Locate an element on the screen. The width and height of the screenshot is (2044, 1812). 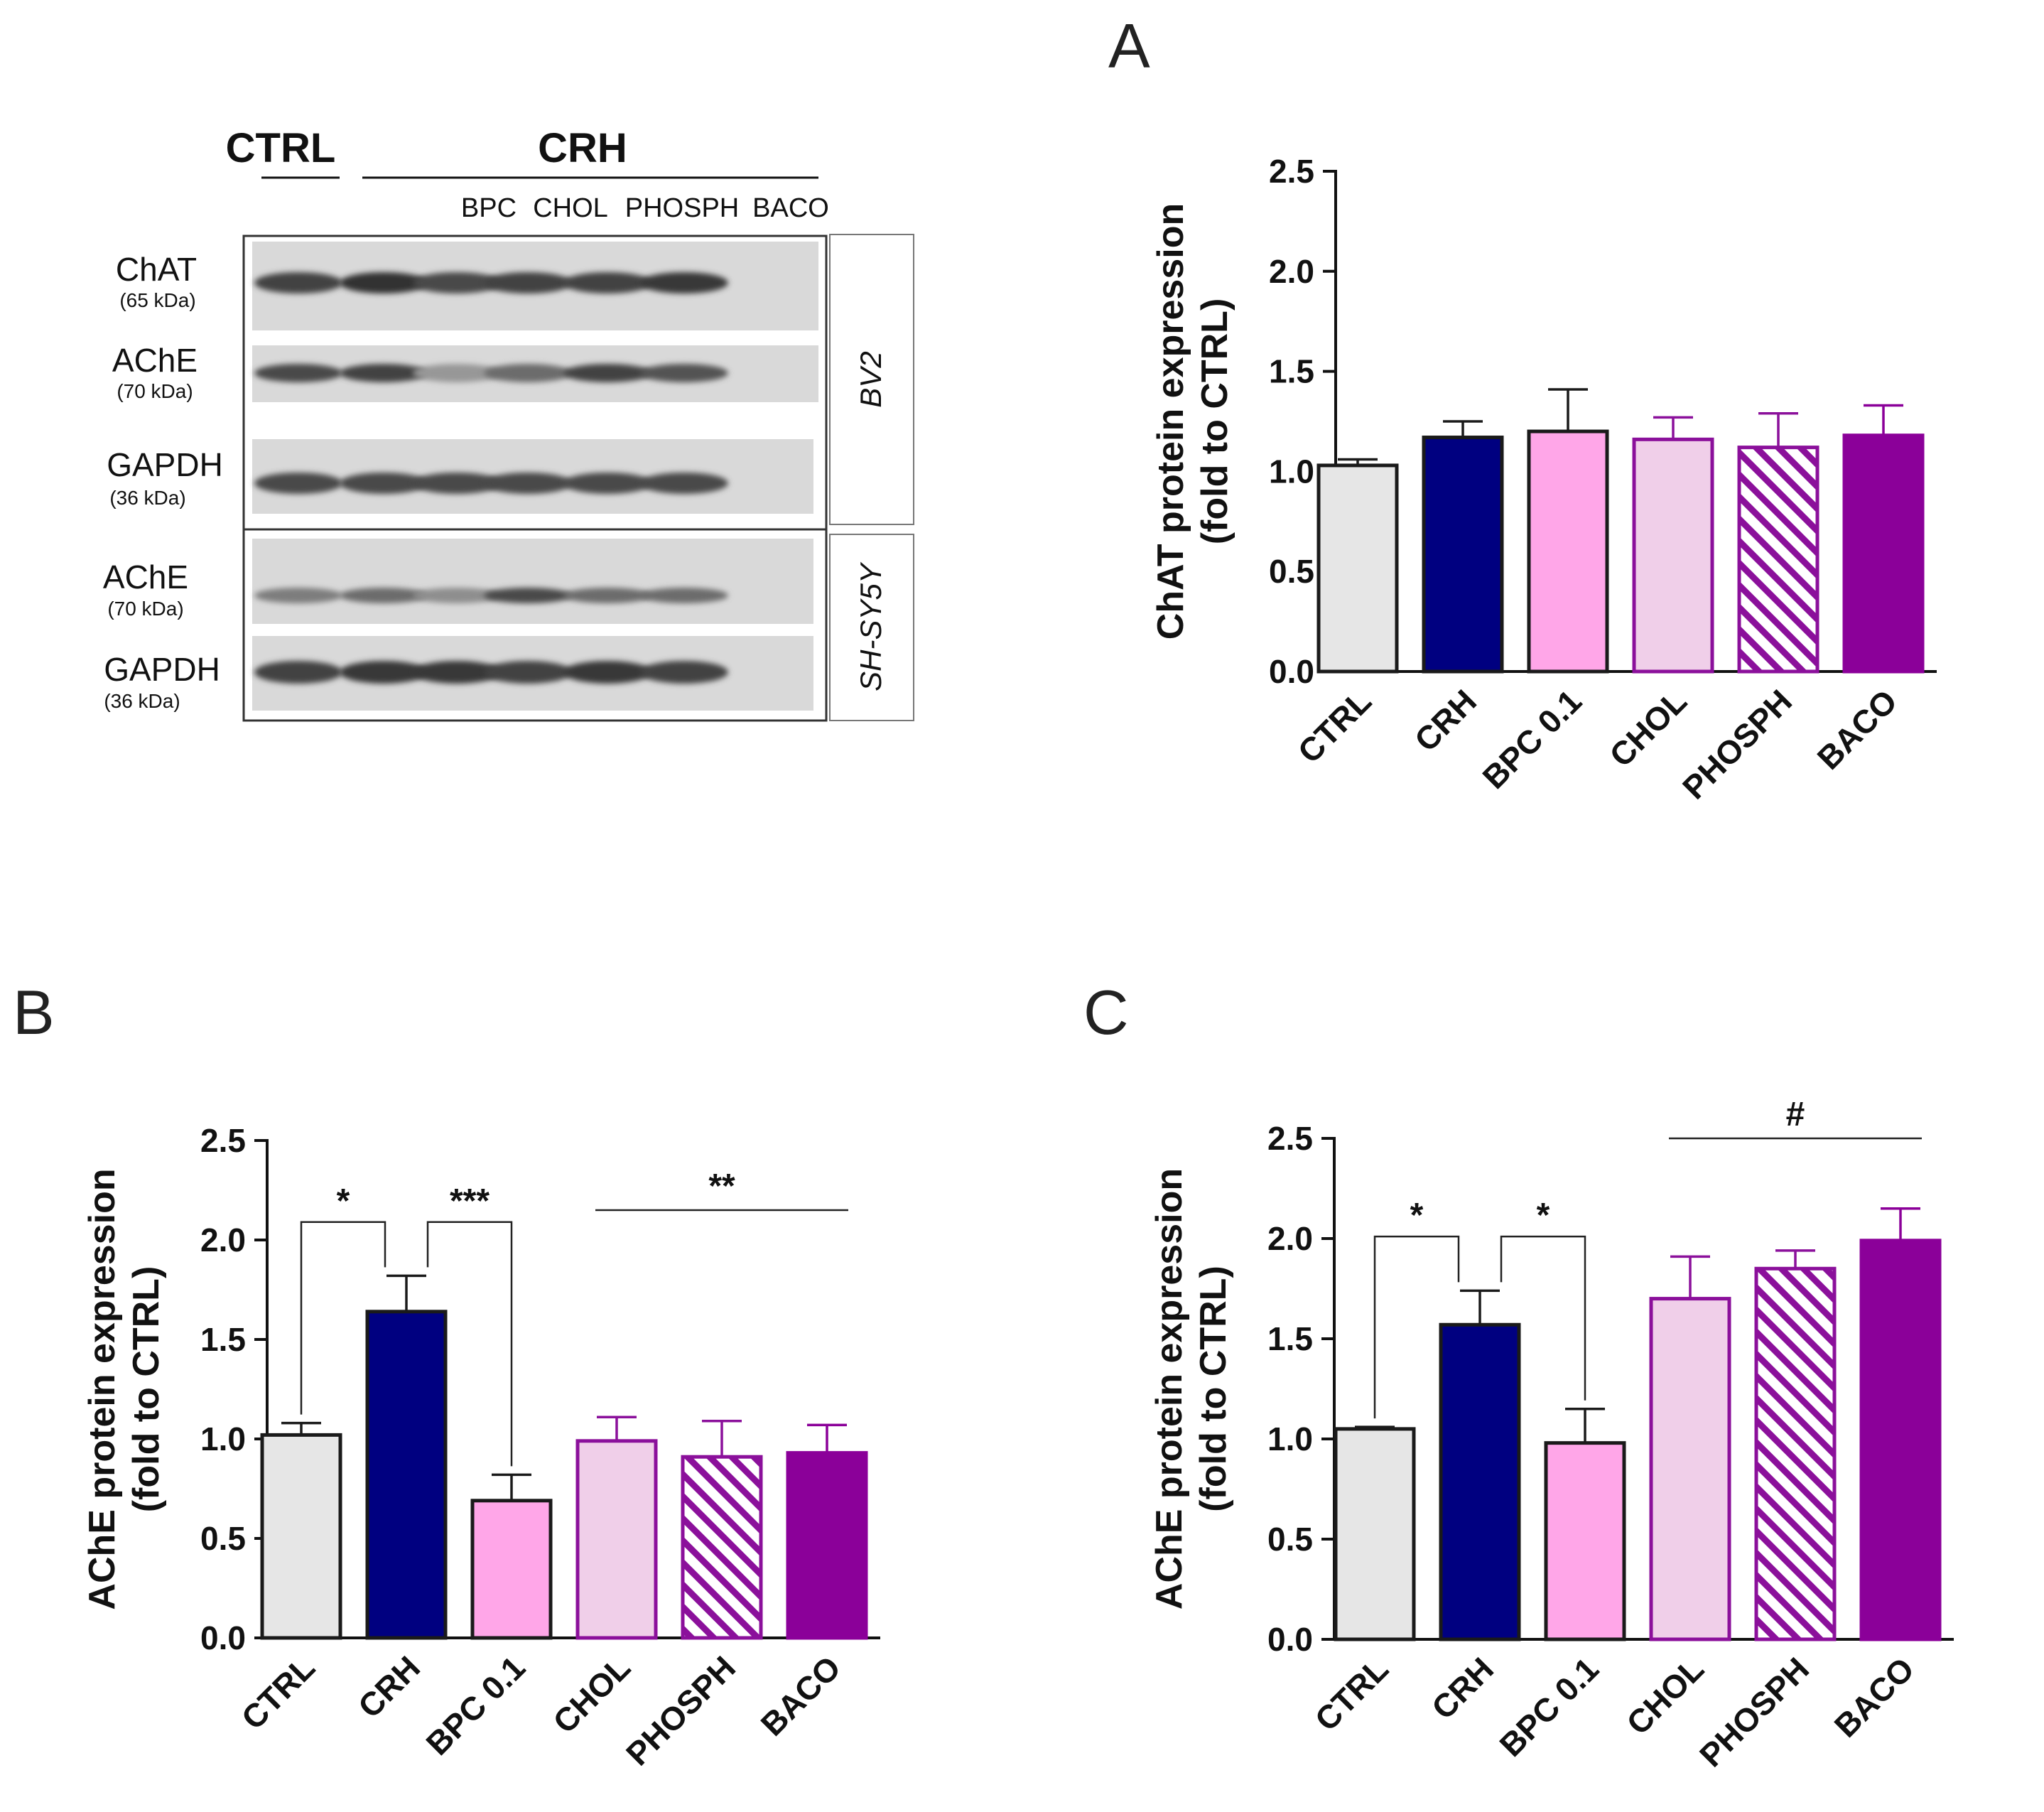
blot-row-kda: (36 kDa) is located at coordinates (147, 498).